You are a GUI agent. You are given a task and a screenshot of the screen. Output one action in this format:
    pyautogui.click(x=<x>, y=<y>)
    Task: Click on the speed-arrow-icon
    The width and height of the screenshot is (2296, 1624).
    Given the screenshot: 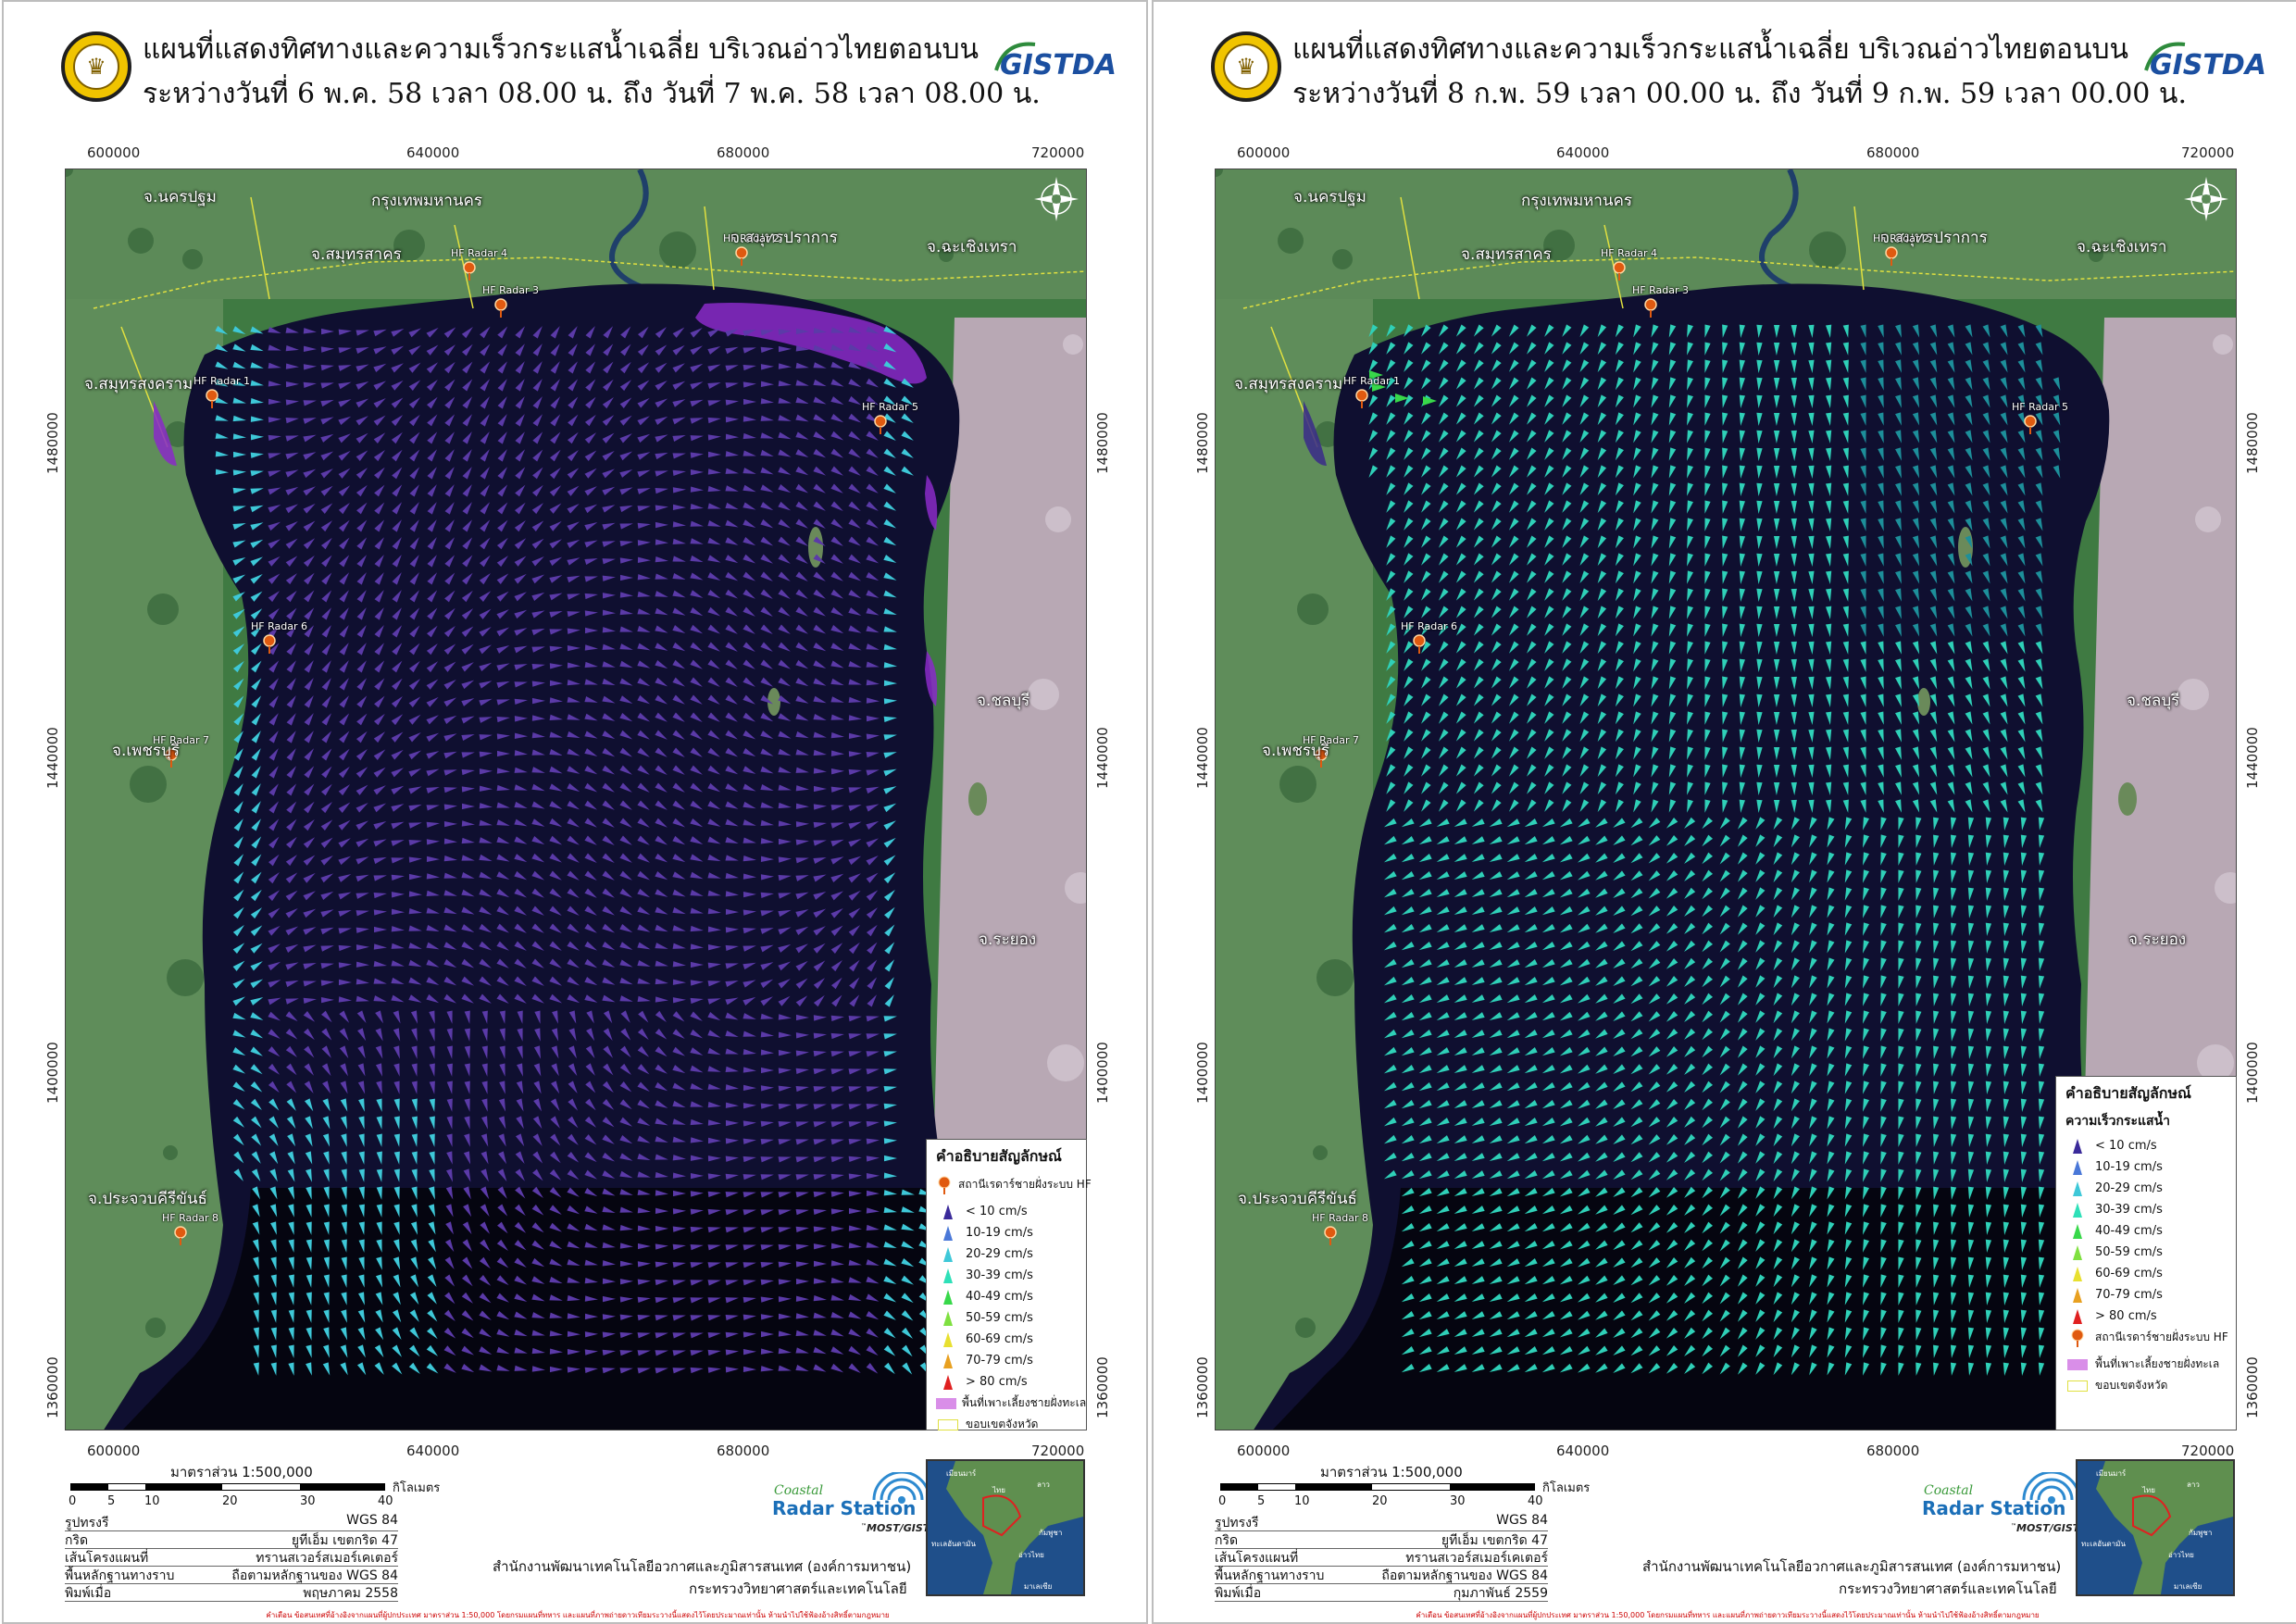 What is the action you would take?
    pyautogui.click(x=948, y=1340)
    